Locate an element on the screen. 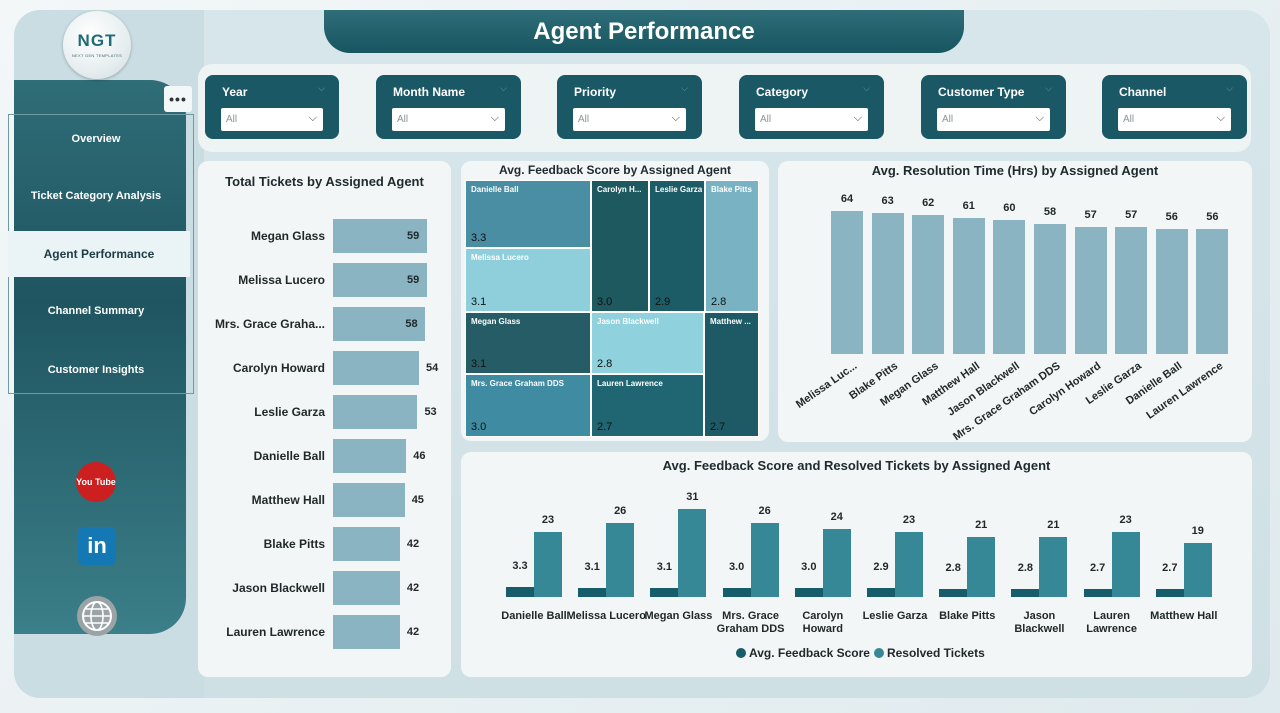  legend-feedback-label: Avg. Feedback Score is located at coordinates (809, 653).